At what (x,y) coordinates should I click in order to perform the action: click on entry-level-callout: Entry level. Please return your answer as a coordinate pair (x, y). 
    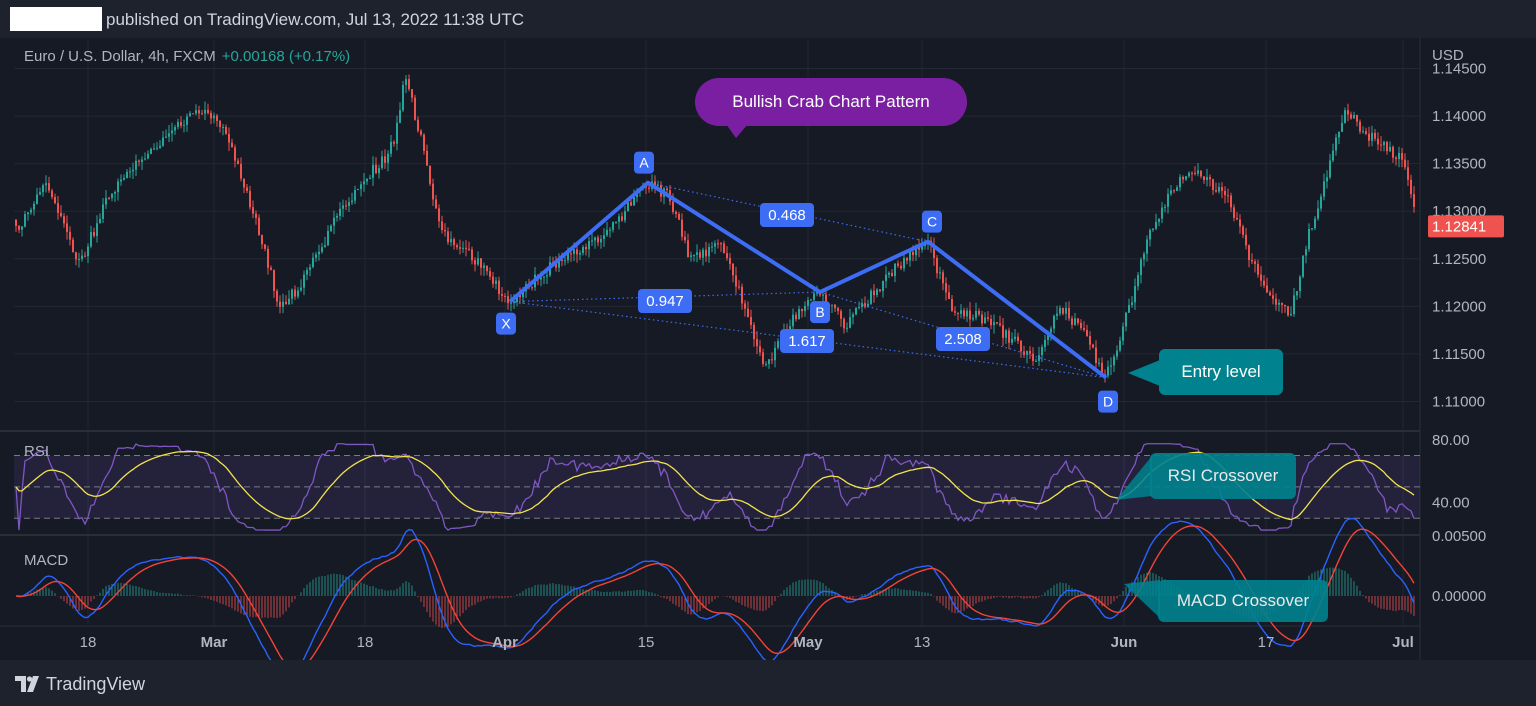
    Looking at the image, I should click on (1221, 372).